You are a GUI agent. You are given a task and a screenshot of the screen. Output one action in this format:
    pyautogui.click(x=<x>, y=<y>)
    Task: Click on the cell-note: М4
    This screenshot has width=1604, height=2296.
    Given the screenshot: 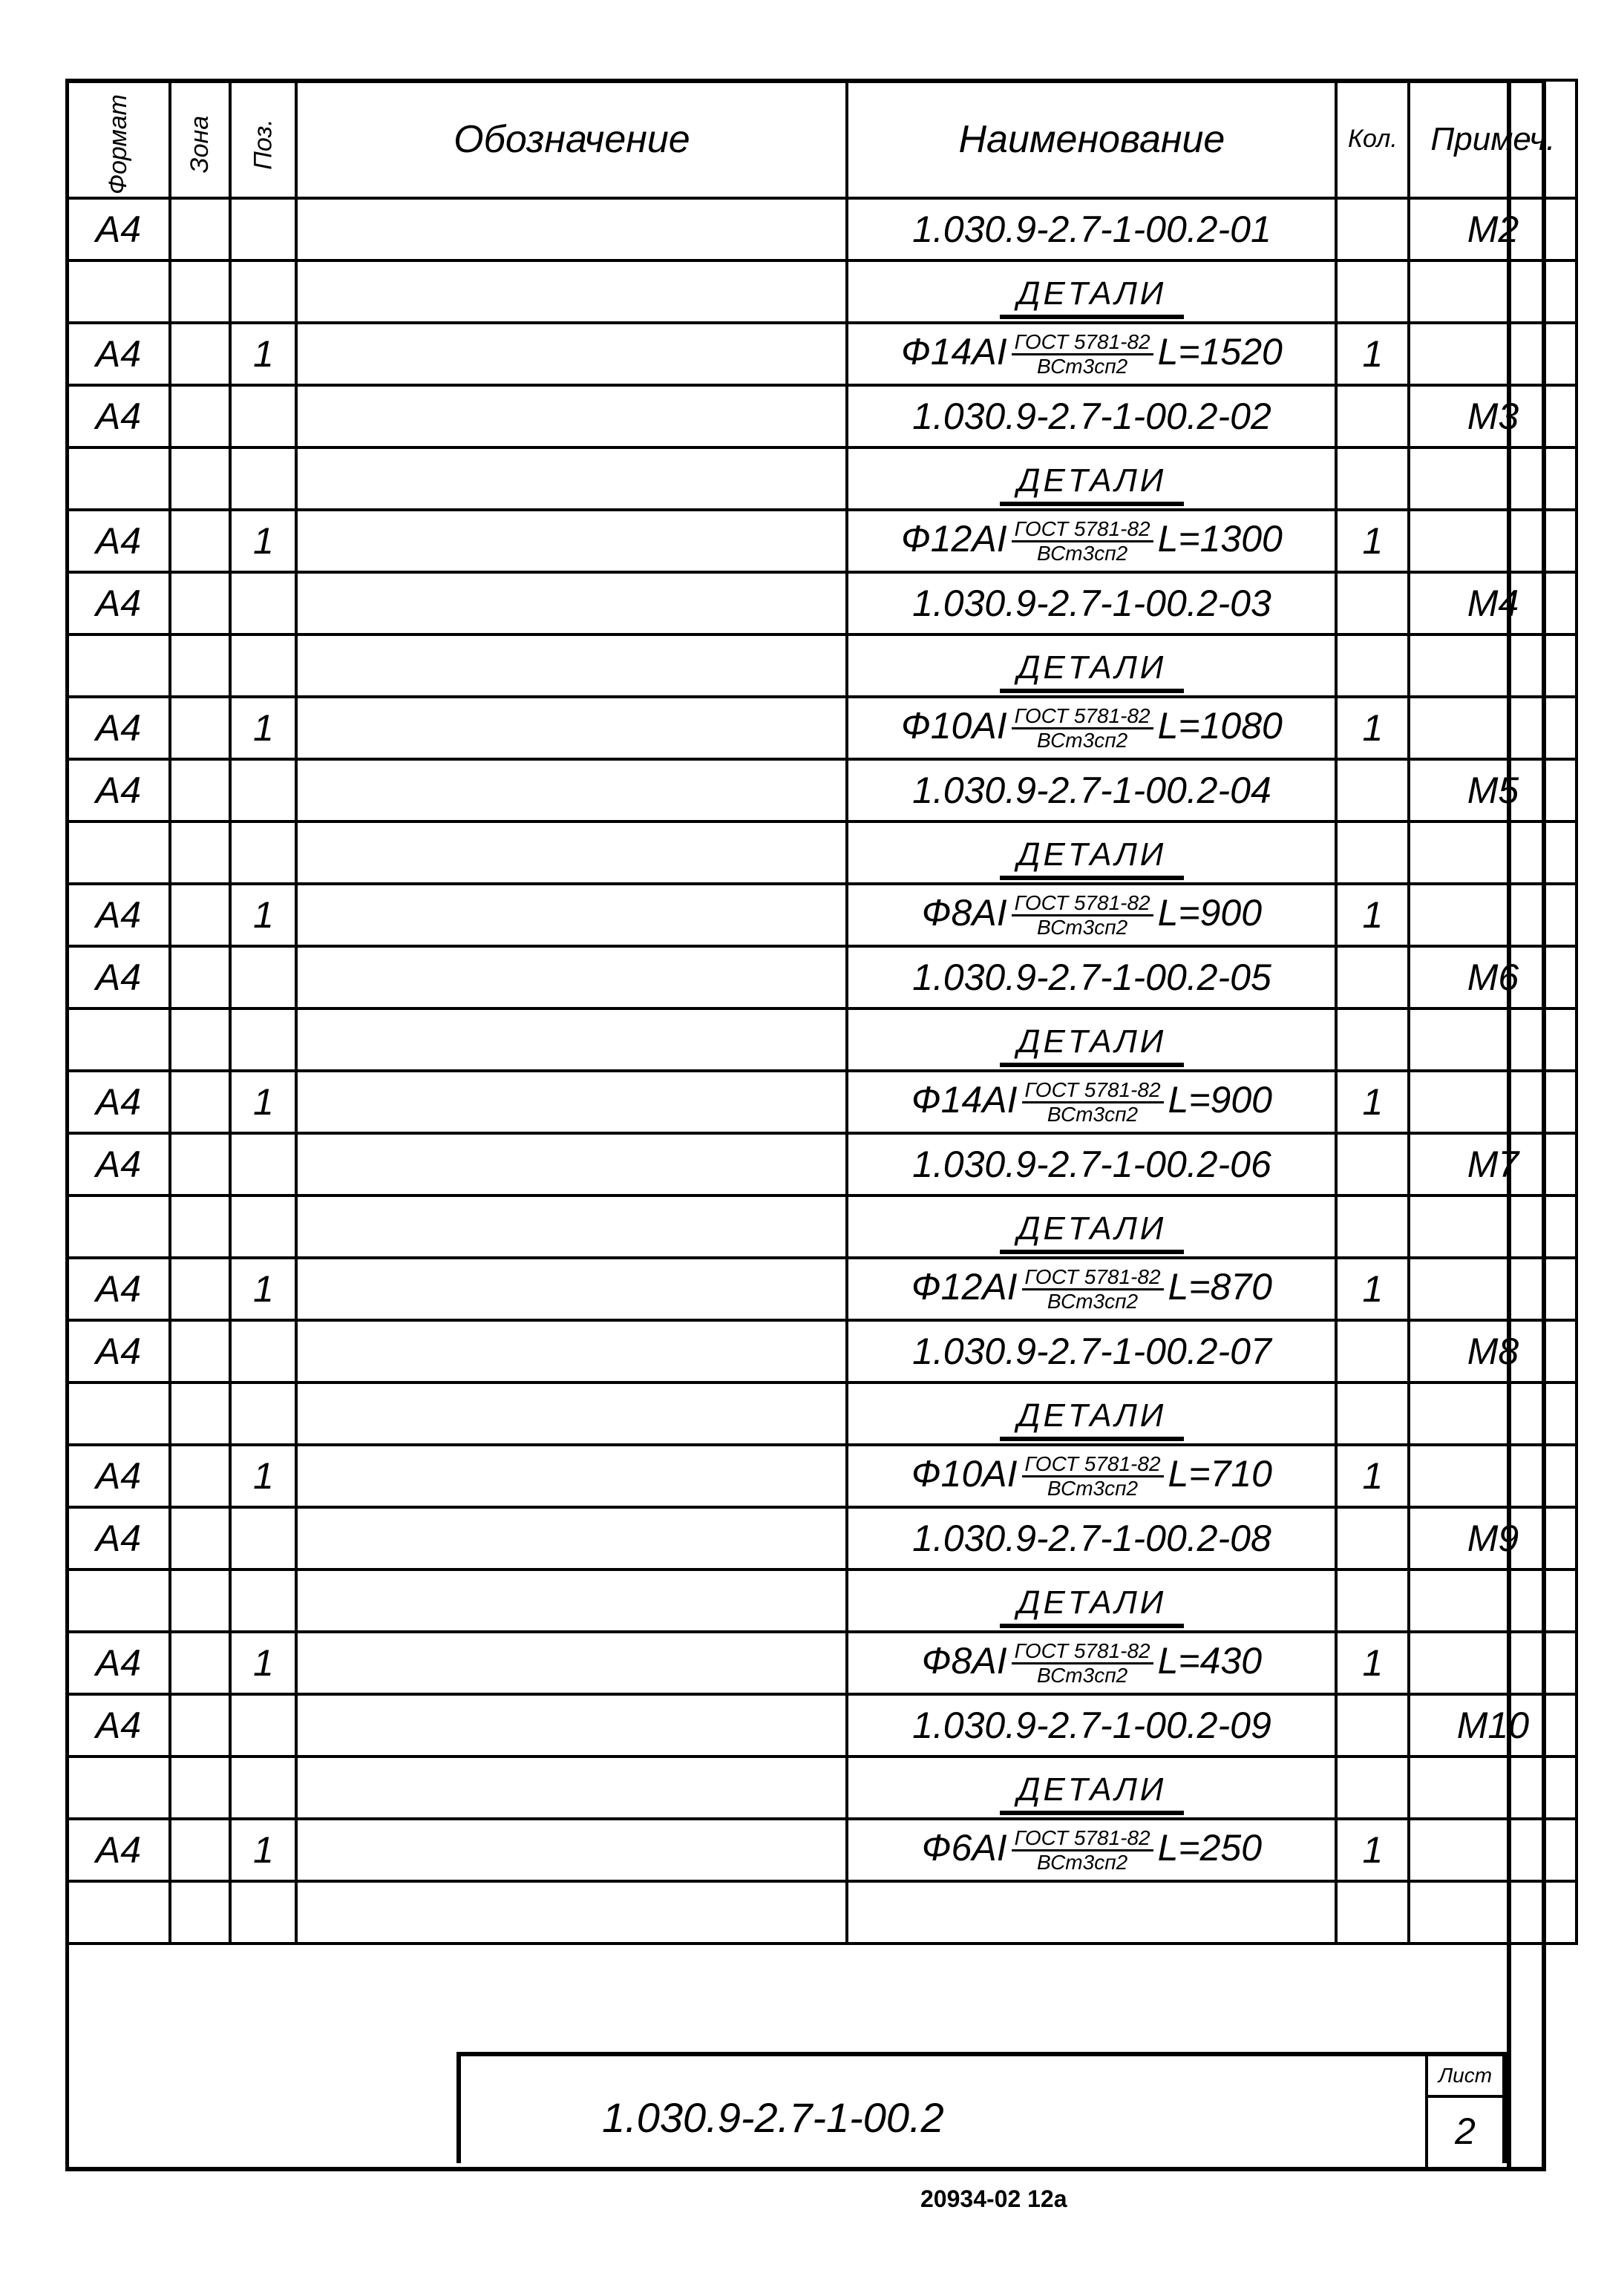 What is the action you would take?
    pyautogui.click(x=1493, y=603)
    